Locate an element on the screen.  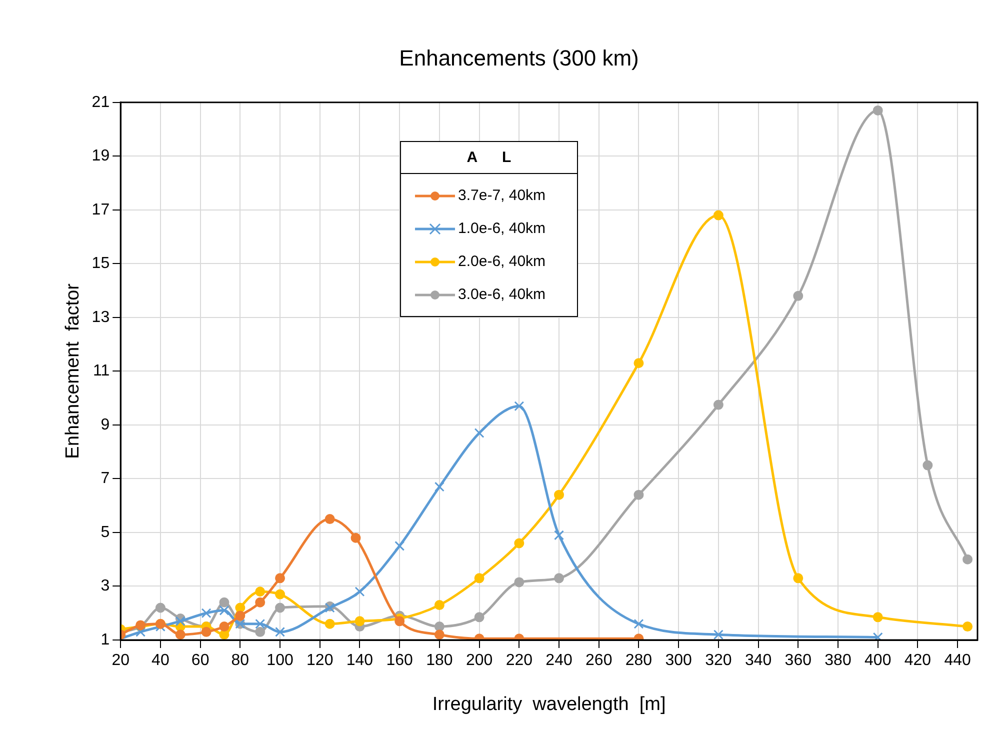
x-tick-label: 100 is located at coordinates (280, 661).